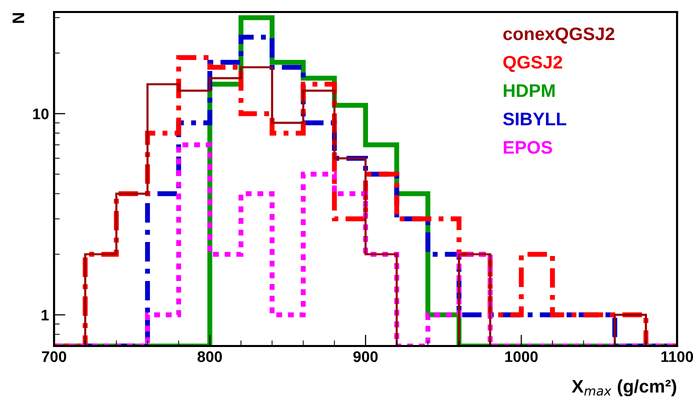  I want to click on x-tick-label: 1100, so click(677, 356).